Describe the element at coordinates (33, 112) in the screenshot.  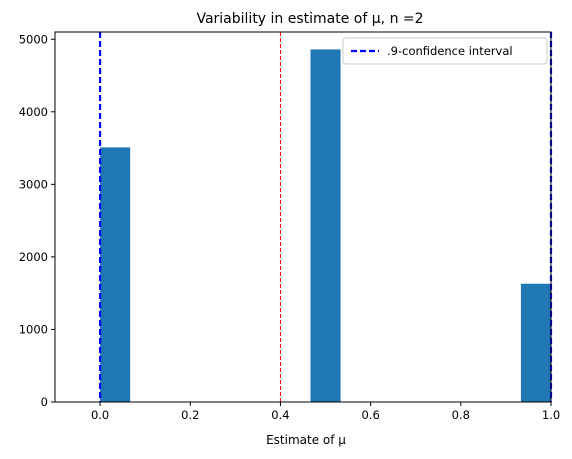
I see `y-tick-label-4: 4000` at that location.